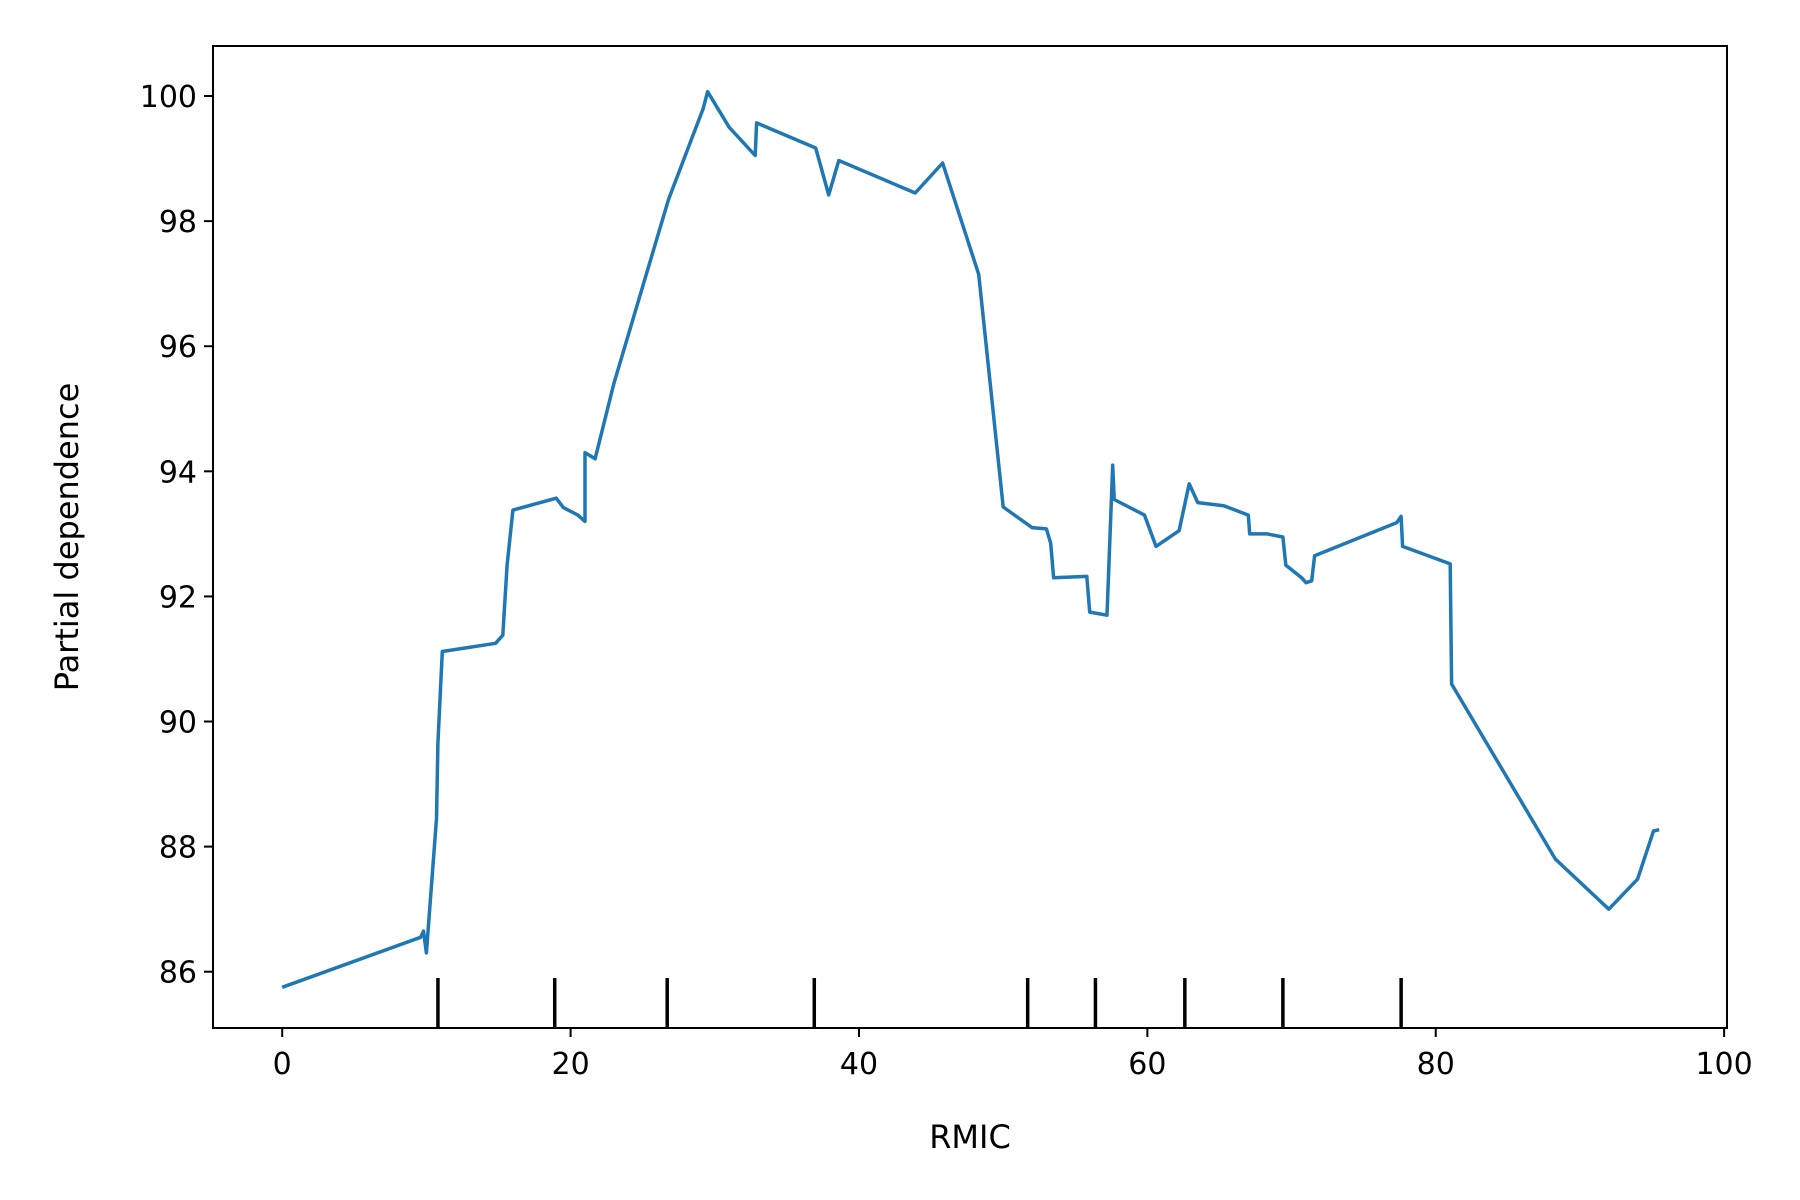  What do you see at coordinates (570, 1064) in the screenshot?
I see `x-tick-label-1: 20` at bounding box center [570, 1064].